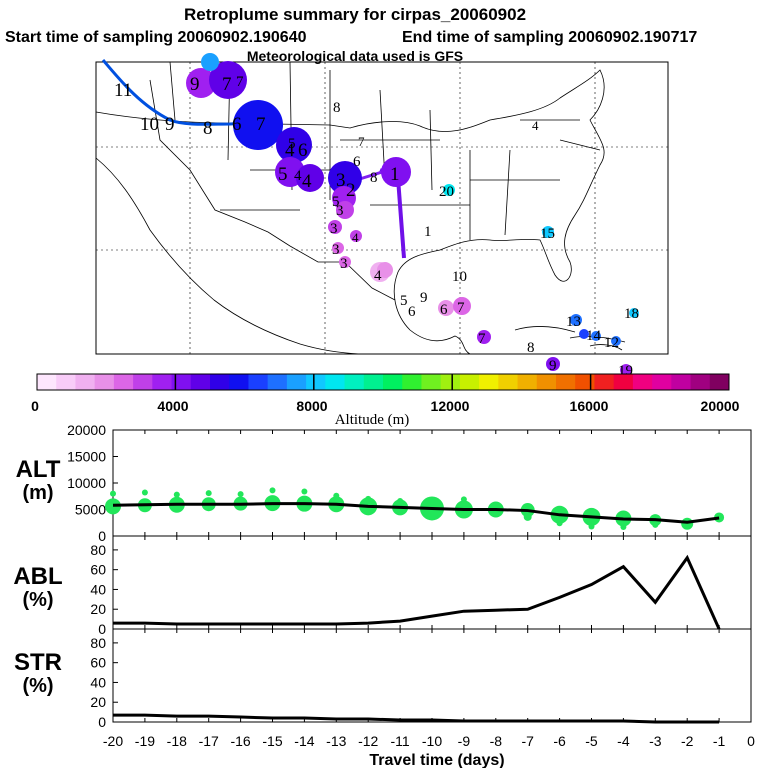 Image resolution: width=768 pixels, height=768 pixels. Describe the element at coordinates (228, 256) in the screenshot. I see `west-coast-outline` at that location.